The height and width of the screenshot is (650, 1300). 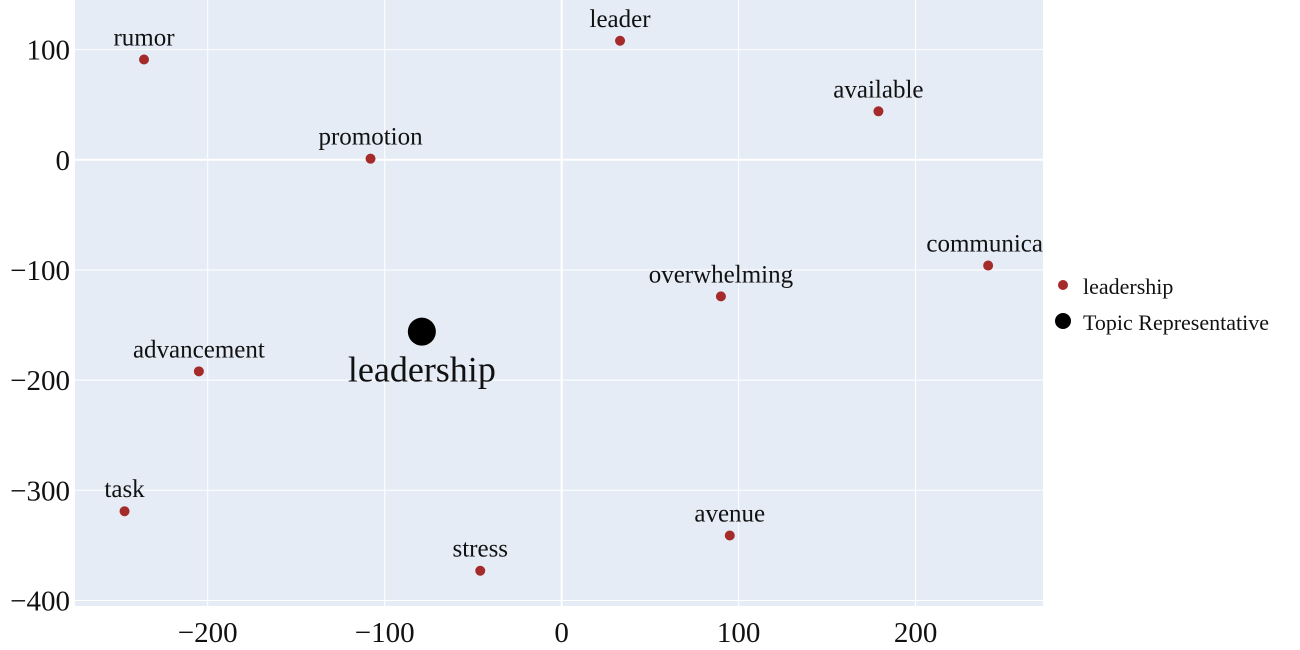 I want to click on legend-label: leadership, so click(x=1128, y=286).